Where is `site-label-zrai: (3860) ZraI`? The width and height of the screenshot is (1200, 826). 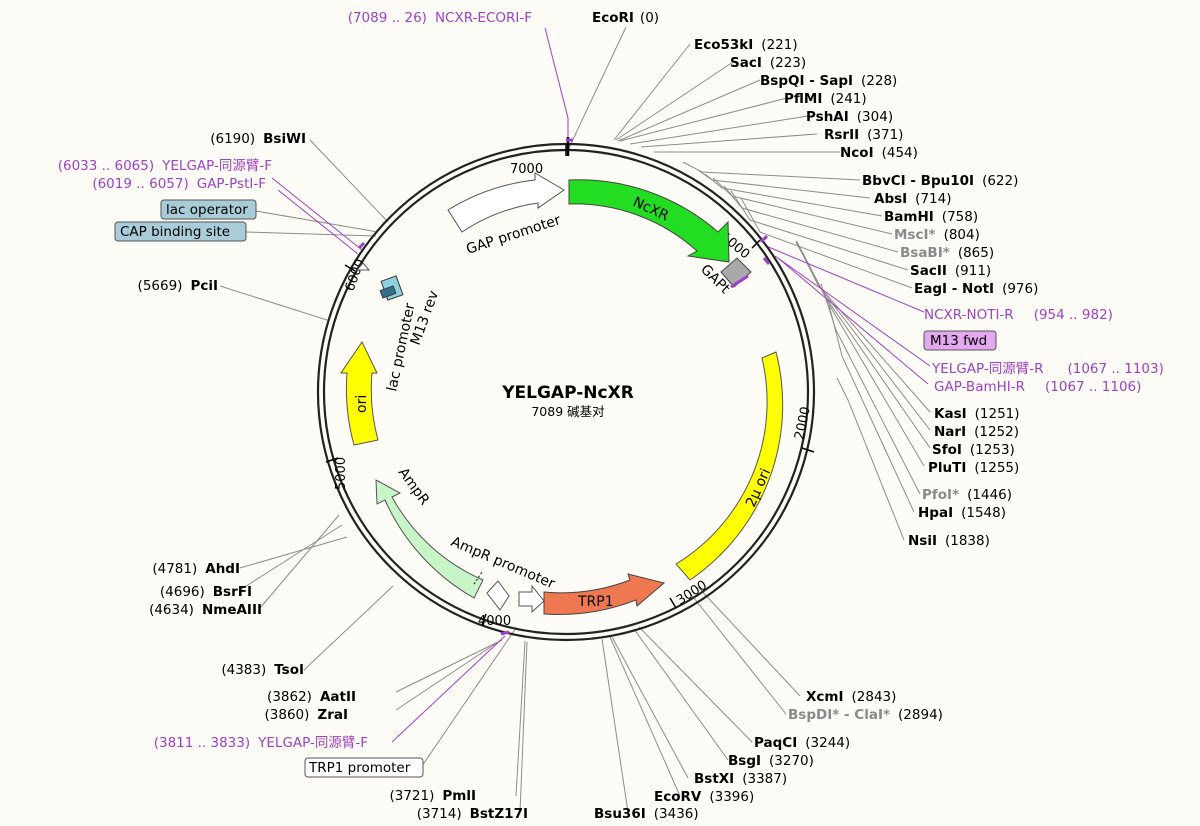 site-label-zrai: (3860) ZraI is located at coordinates (306, 715).